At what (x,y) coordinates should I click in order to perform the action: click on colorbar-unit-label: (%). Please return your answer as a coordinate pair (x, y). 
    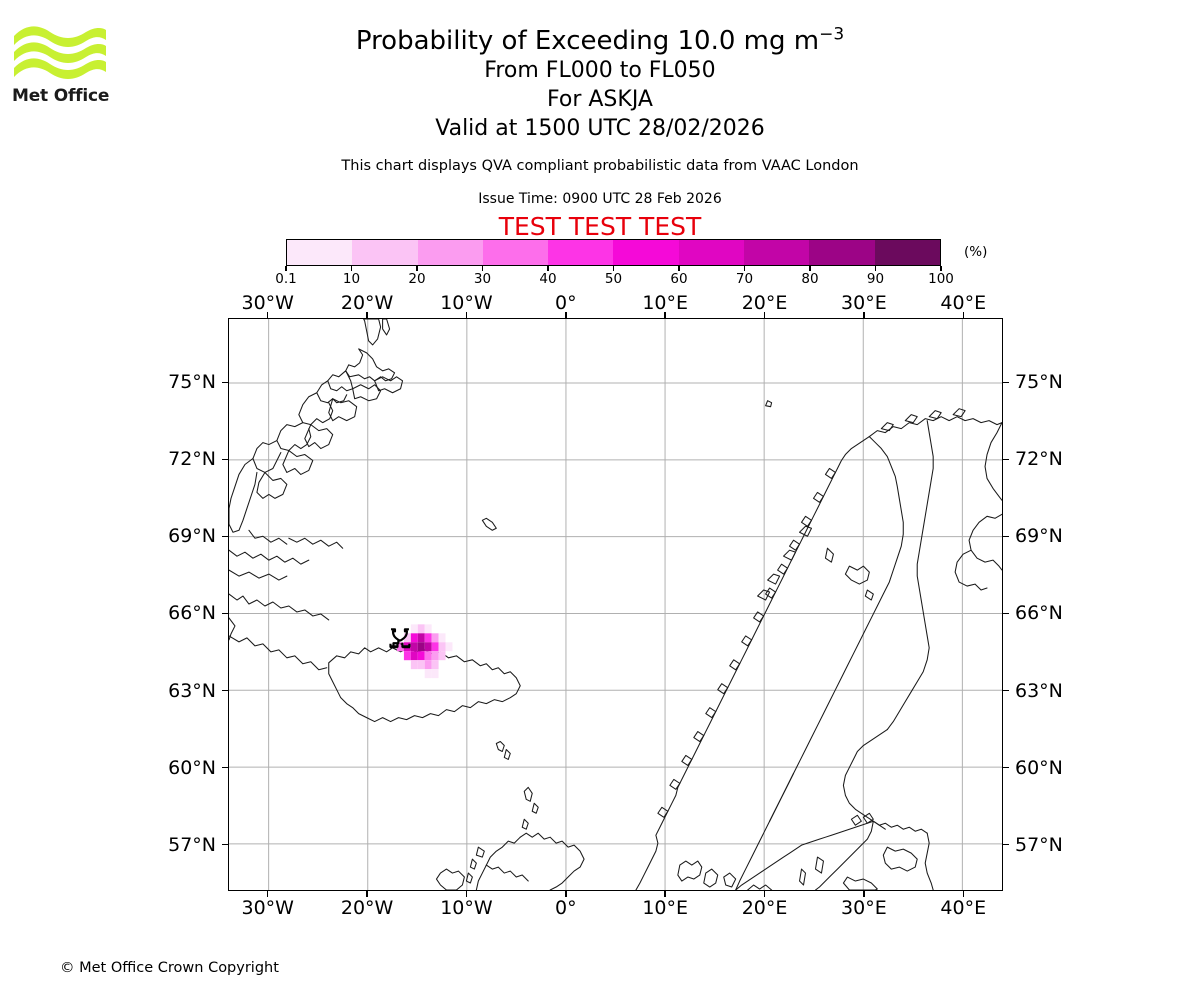
    Looking at the image, I should click on (976, 252).